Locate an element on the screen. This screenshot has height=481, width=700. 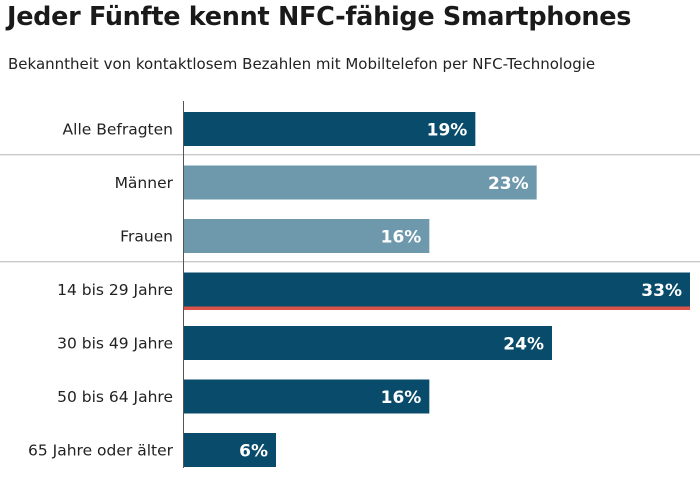
bar-14-bis-29-jahre is located at coordinates (437, 289).